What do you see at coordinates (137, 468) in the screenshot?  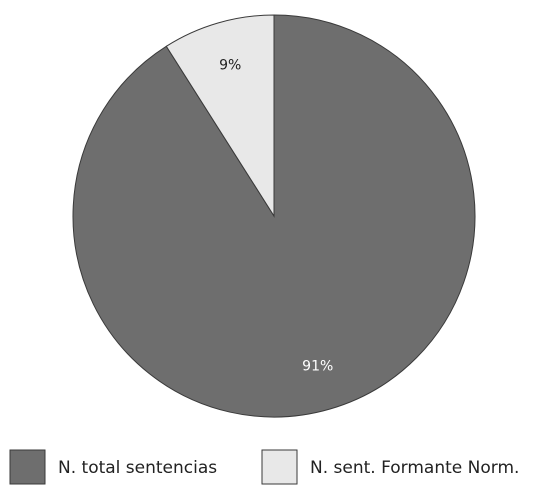 I see `legend-label: N. total sentencias` at bounding box center [137, 468].